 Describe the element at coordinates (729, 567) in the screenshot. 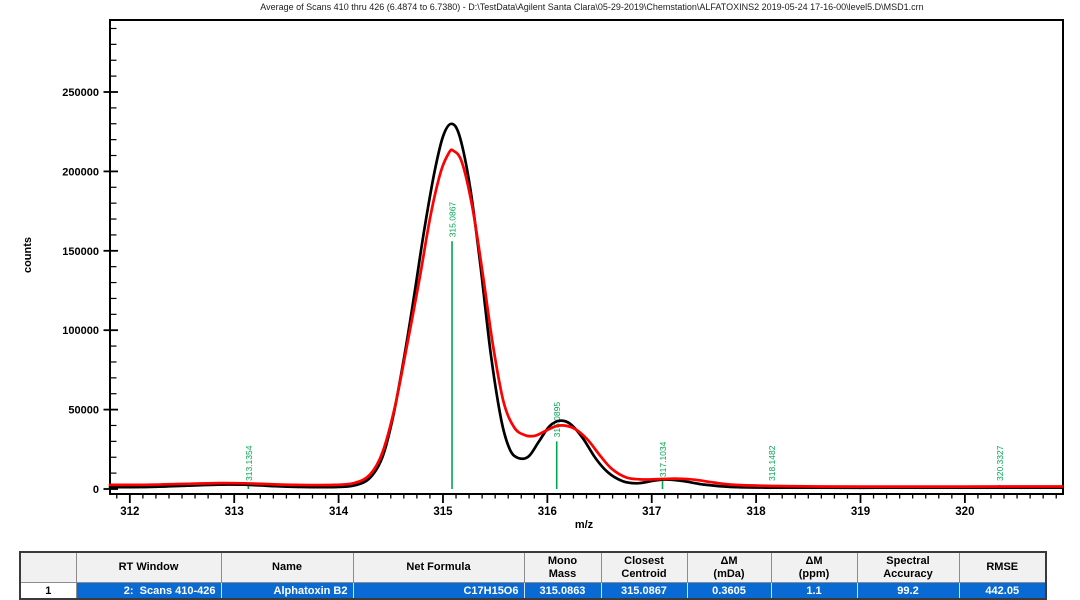

I see `col-header-delta-m-mda: ΔM (mDa)` at that location.